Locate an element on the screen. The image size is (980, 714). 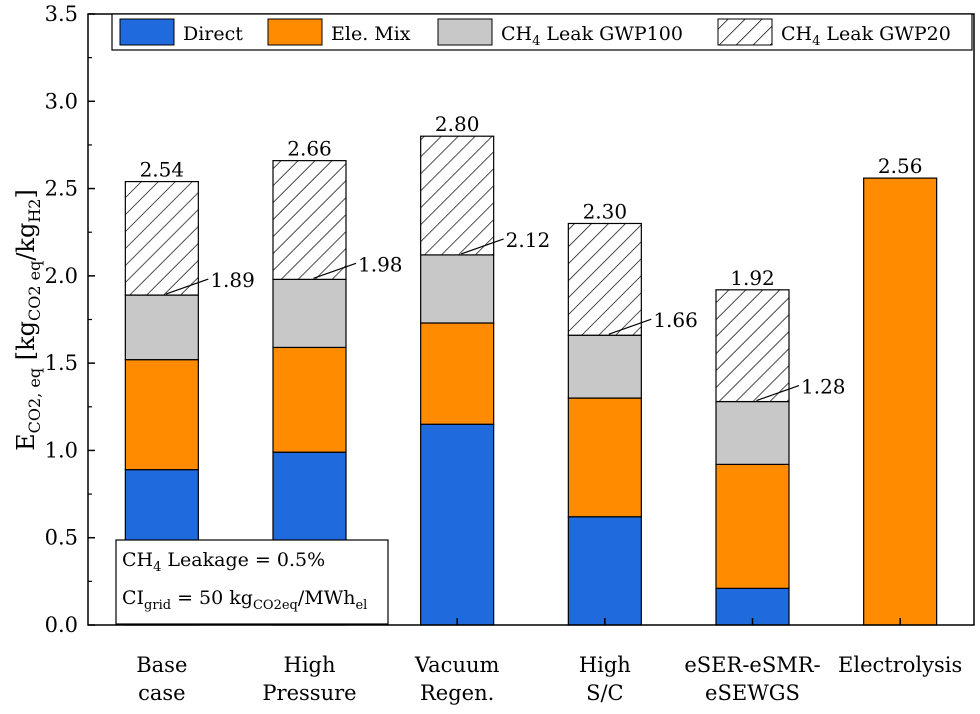
y-axis-ticks: 0.0 0.5 1.0 1.5 2.0 2.5 3.0 3.5 is located at coordinates (70, 319).